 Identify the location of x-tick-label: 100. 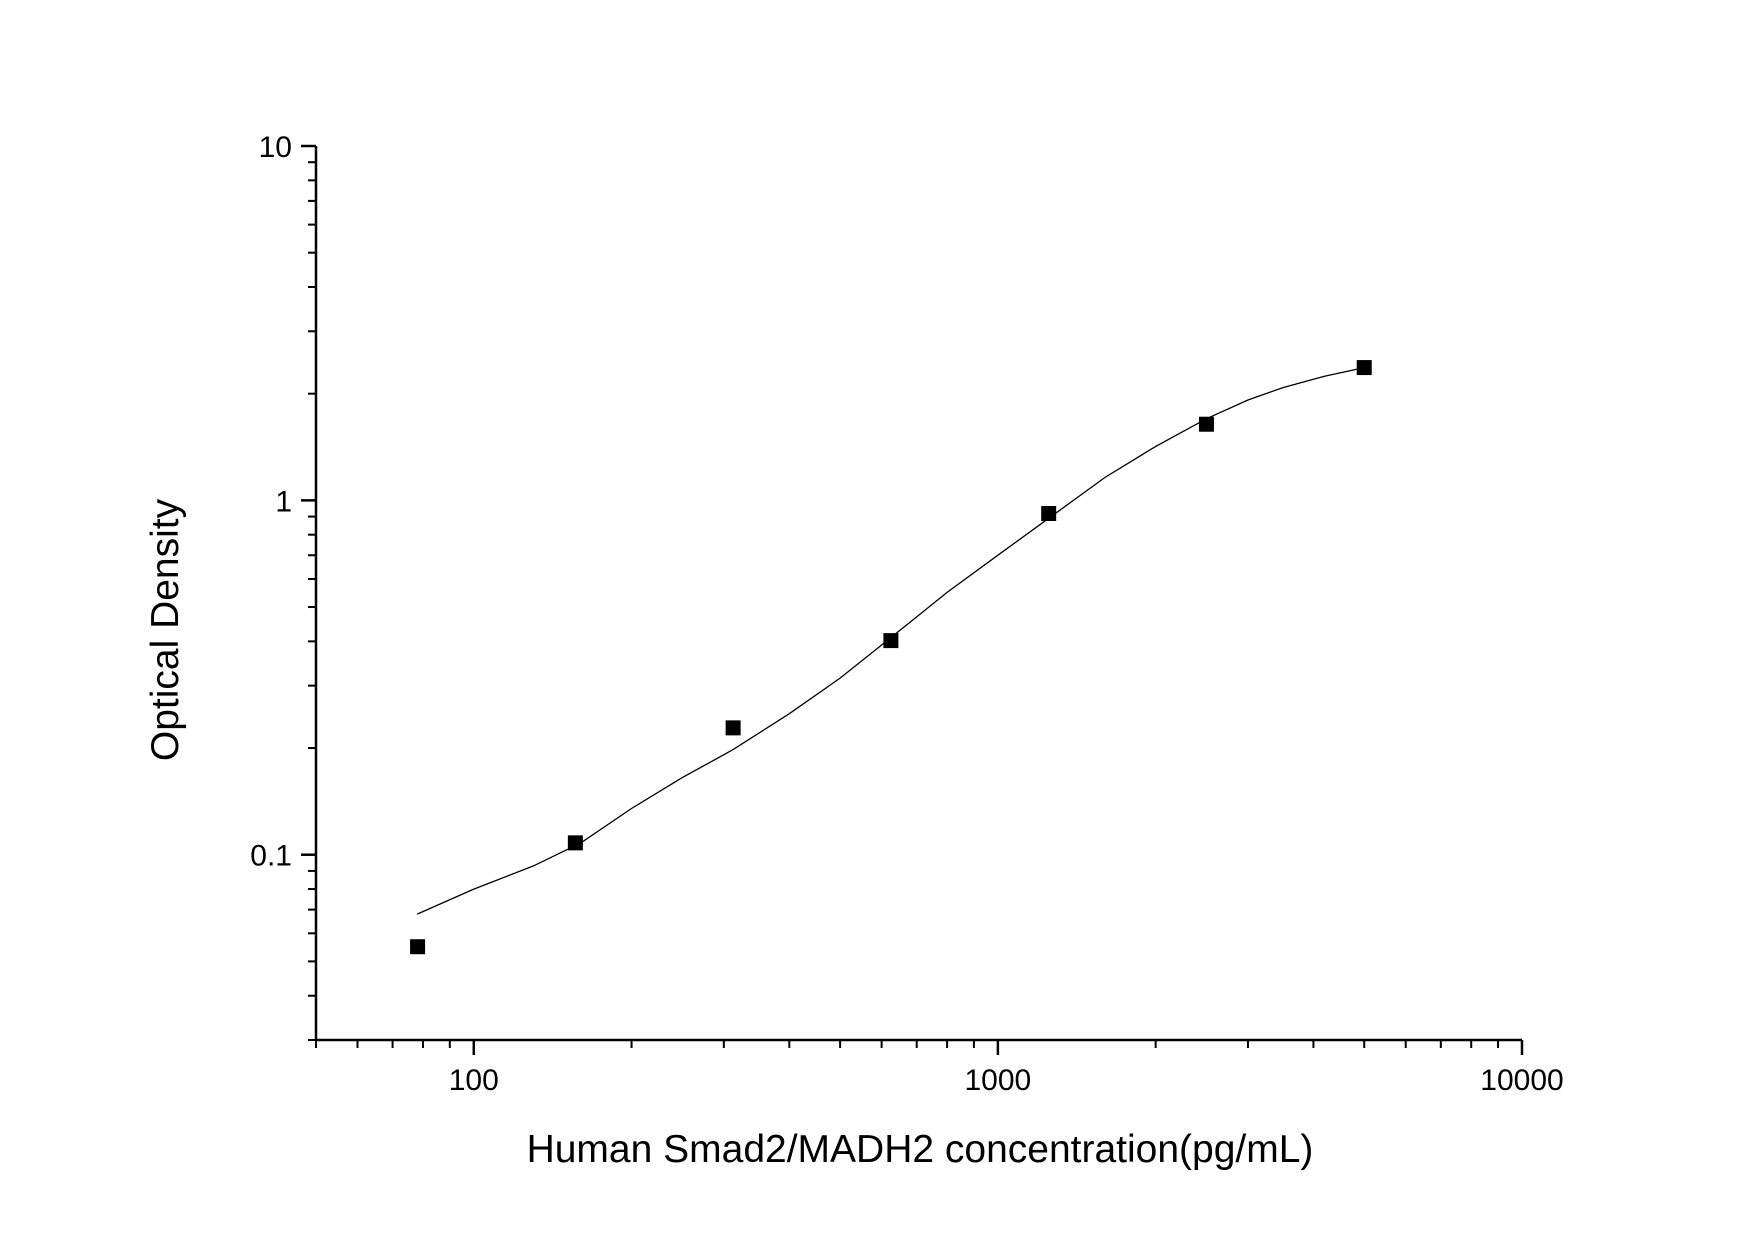
(474, 1080).